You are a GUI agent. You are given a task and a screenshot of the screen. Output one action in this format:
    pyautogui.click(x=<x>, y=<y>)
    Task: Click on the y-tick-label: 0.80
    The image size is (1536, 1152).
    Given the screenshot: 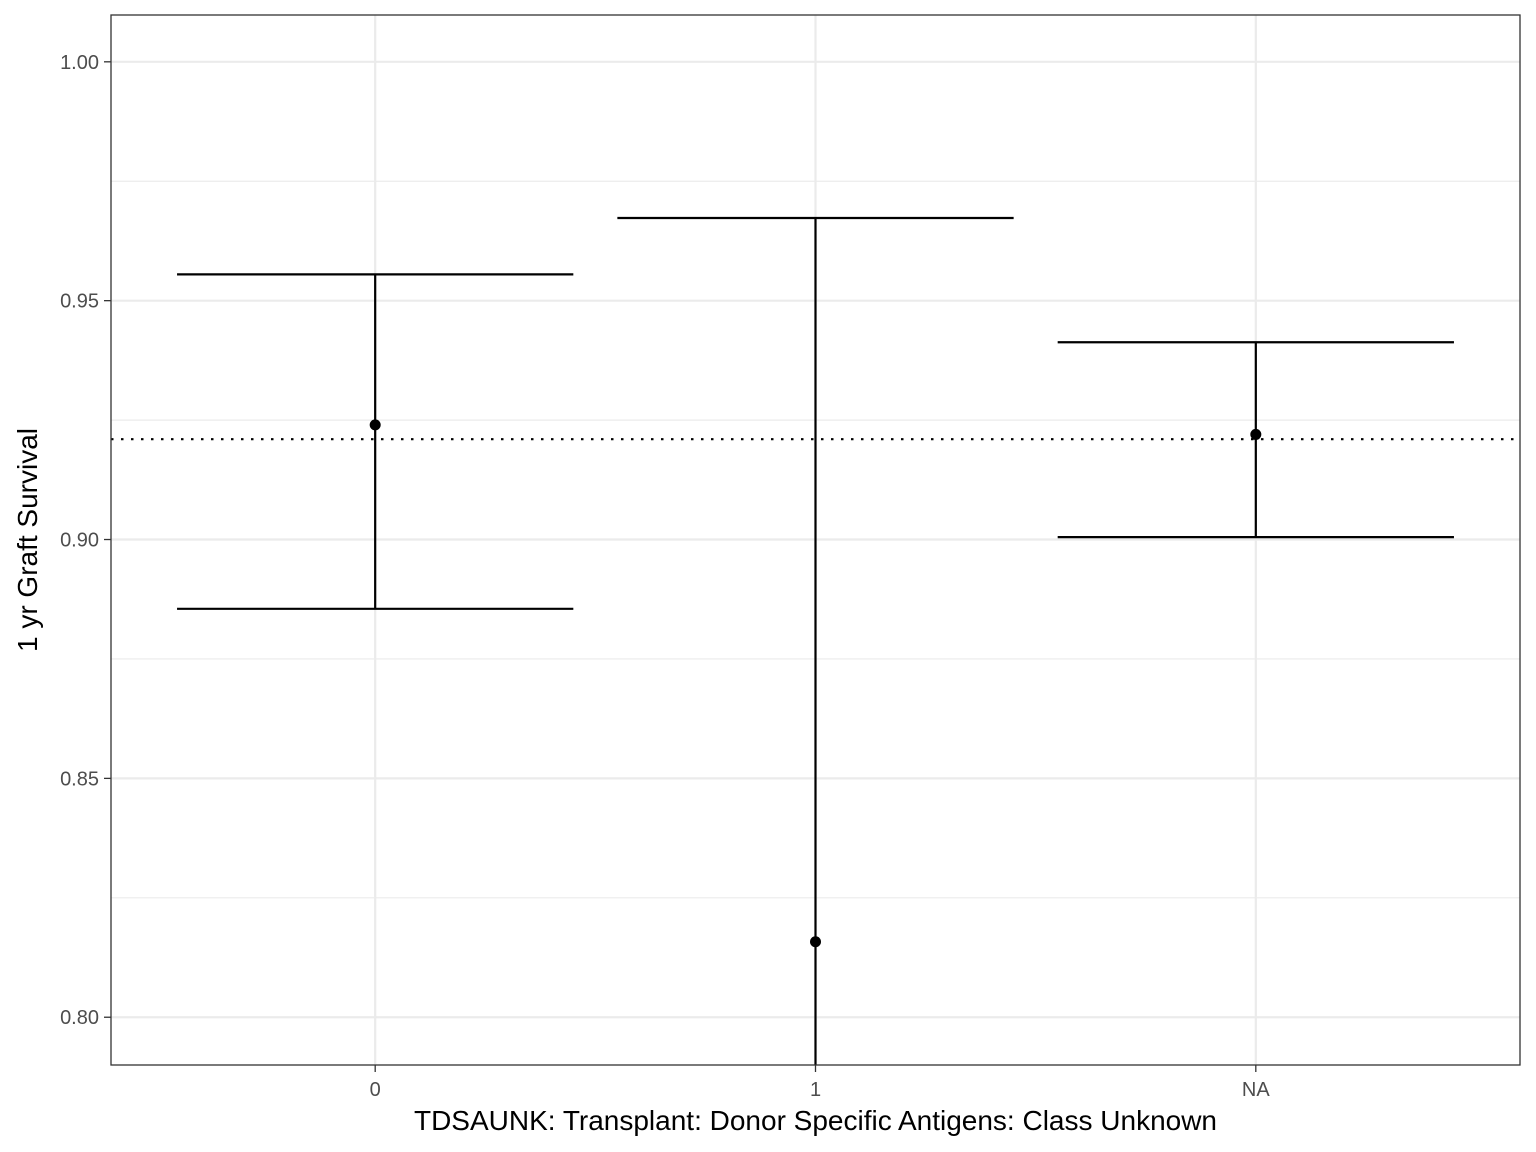 What is the action you would take?
    pyautogui.click(x=79, y=1018)
    